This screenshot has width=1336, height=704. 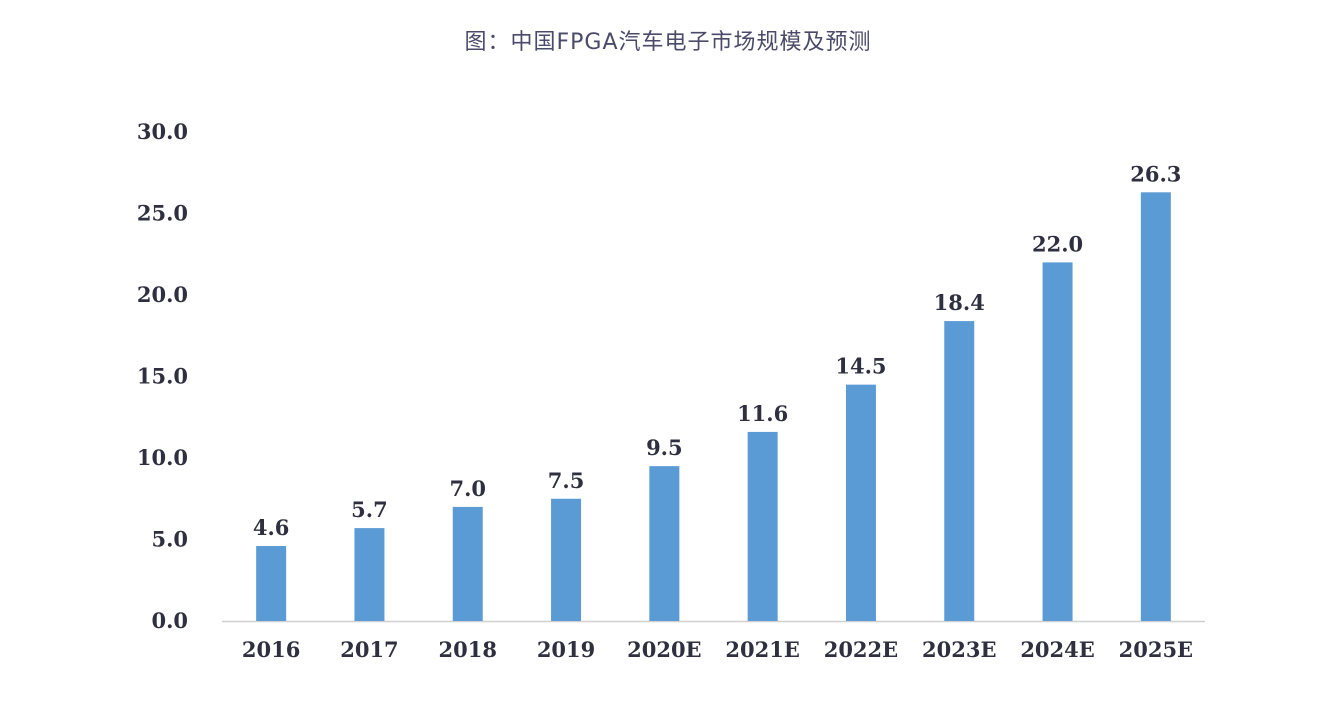 I want to click on x-tick-label: 2020E, so click(x=664, y=649).